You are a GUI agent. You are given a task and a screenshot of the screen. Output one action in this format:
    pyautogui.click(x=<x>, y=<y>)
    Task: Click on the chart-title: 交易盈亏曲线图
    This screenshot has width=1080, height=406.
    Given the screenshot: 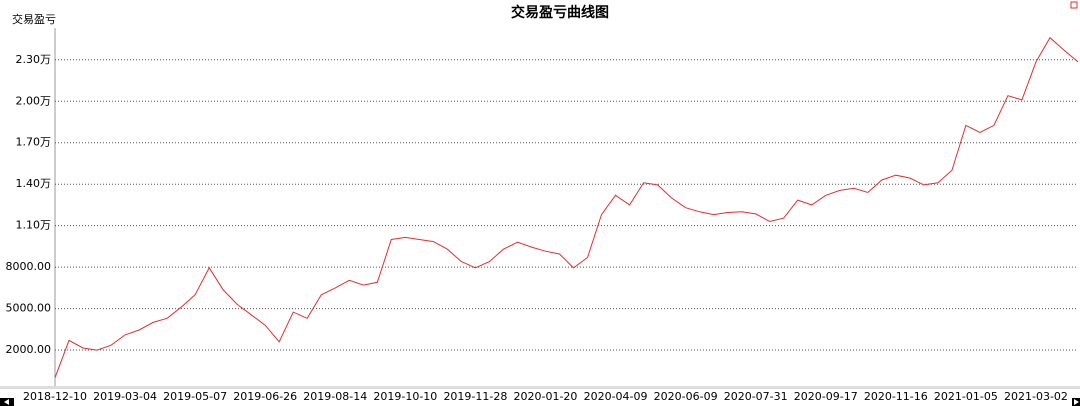 What is the action you would take?
    pyautogui.click(x=560, y=12)
    